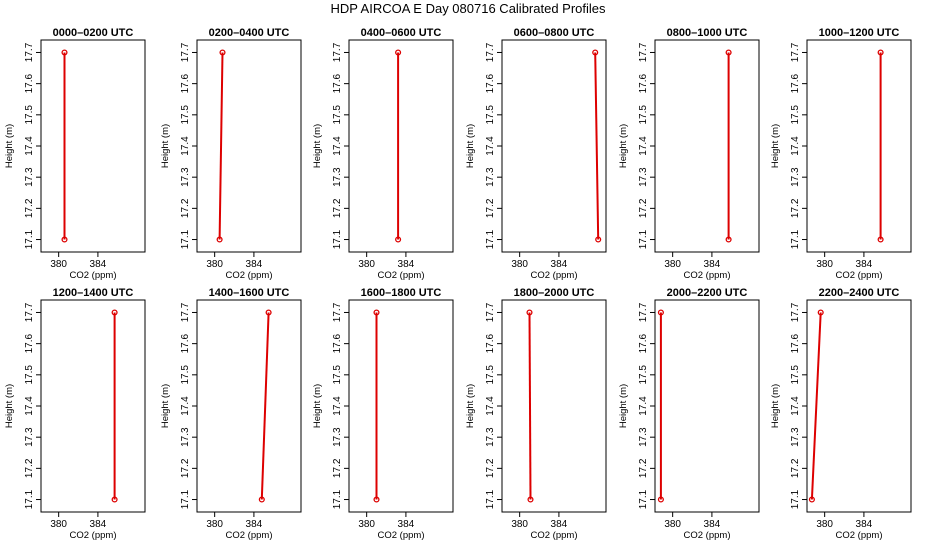  I want to click on panel-9-frame, so click(401, 406).